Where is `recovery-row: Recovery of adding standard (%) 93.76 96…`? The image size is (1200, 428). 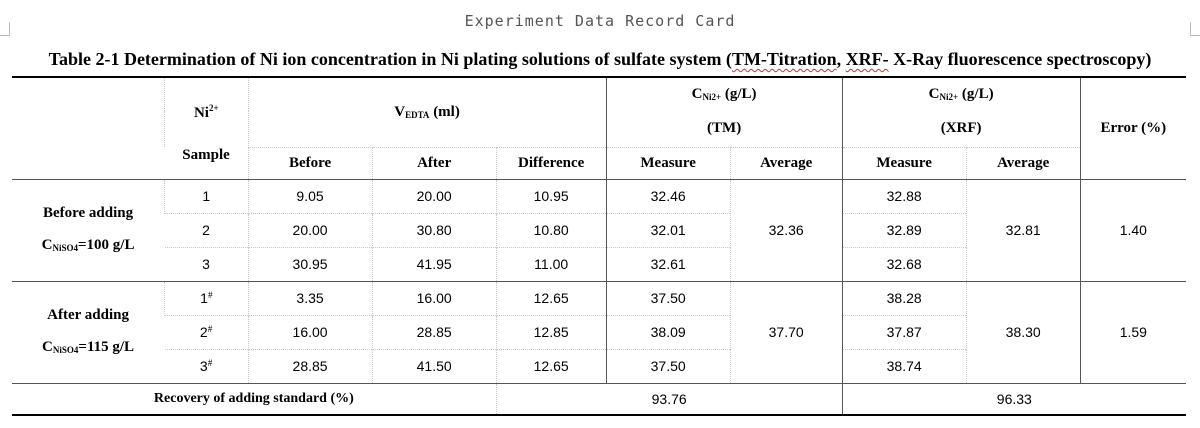
recovery-row: Recovery of adding standard (%) 93.76 96… is located at coordinates (599, 399).